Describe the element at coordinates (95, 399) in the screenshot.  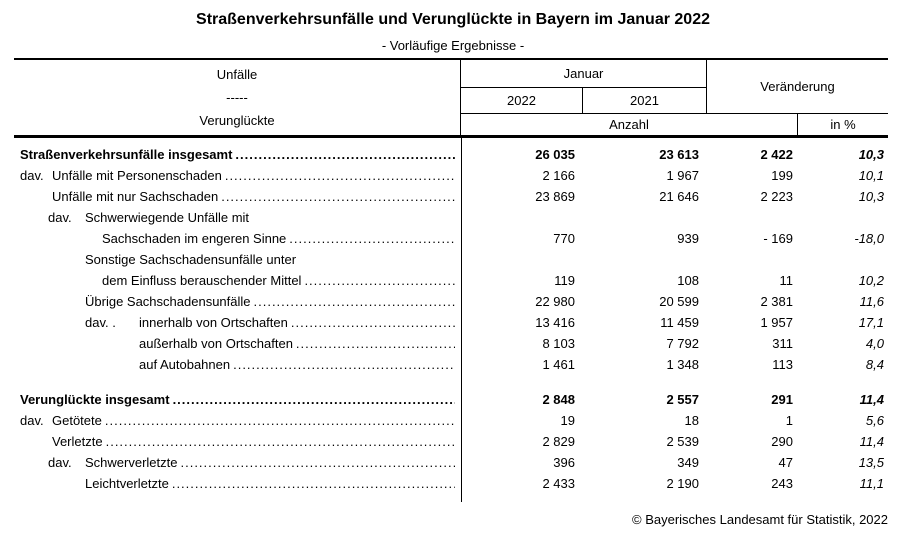
I see `row-label: Verunglückte insgesamt` at that location.